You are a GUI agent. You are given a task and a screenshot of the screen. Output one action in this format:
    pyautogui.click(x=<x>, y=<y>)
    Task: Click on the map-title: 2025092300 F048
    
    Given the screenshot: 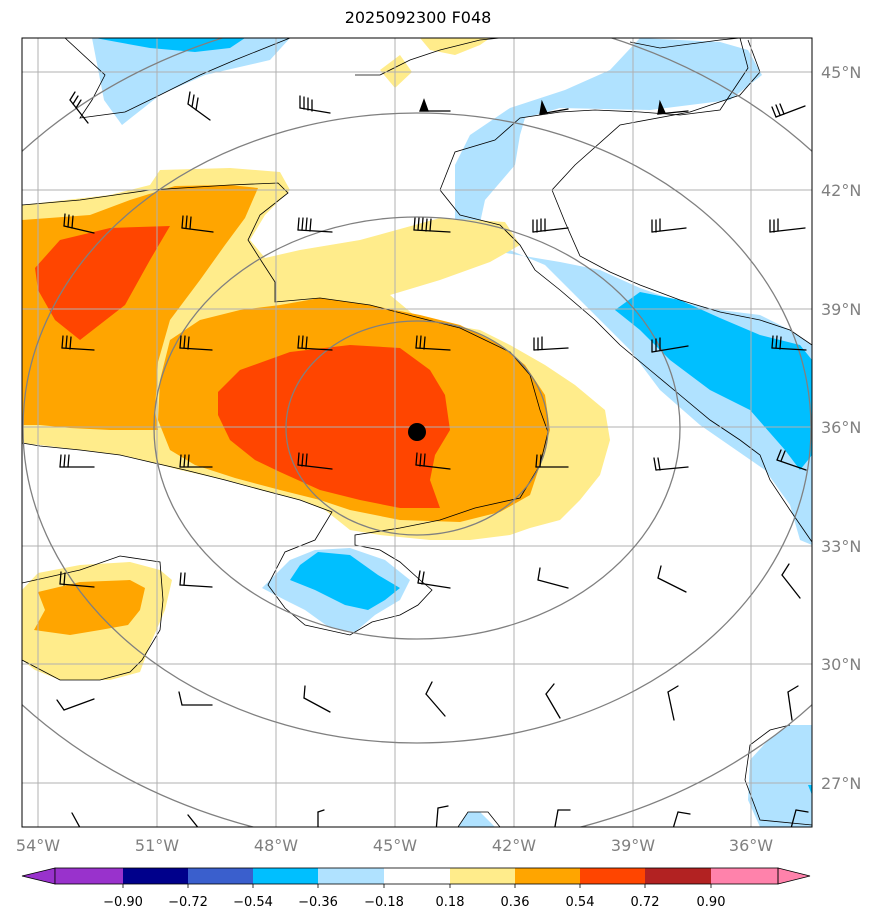 What is the action you would take?
    pyautogui.click(x=418, y=17)
    